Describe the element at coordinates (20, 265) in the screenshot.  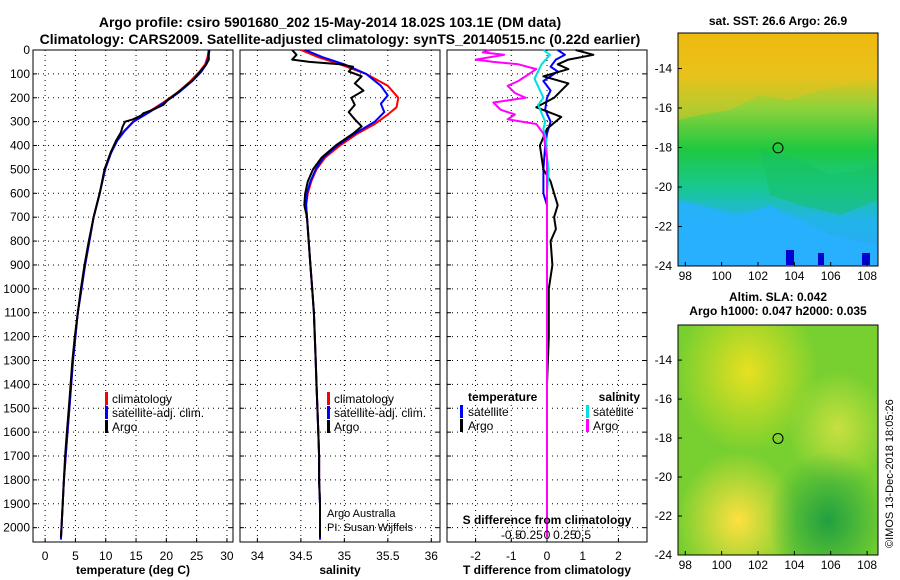
I see `y-tick-label: 900` at that location.